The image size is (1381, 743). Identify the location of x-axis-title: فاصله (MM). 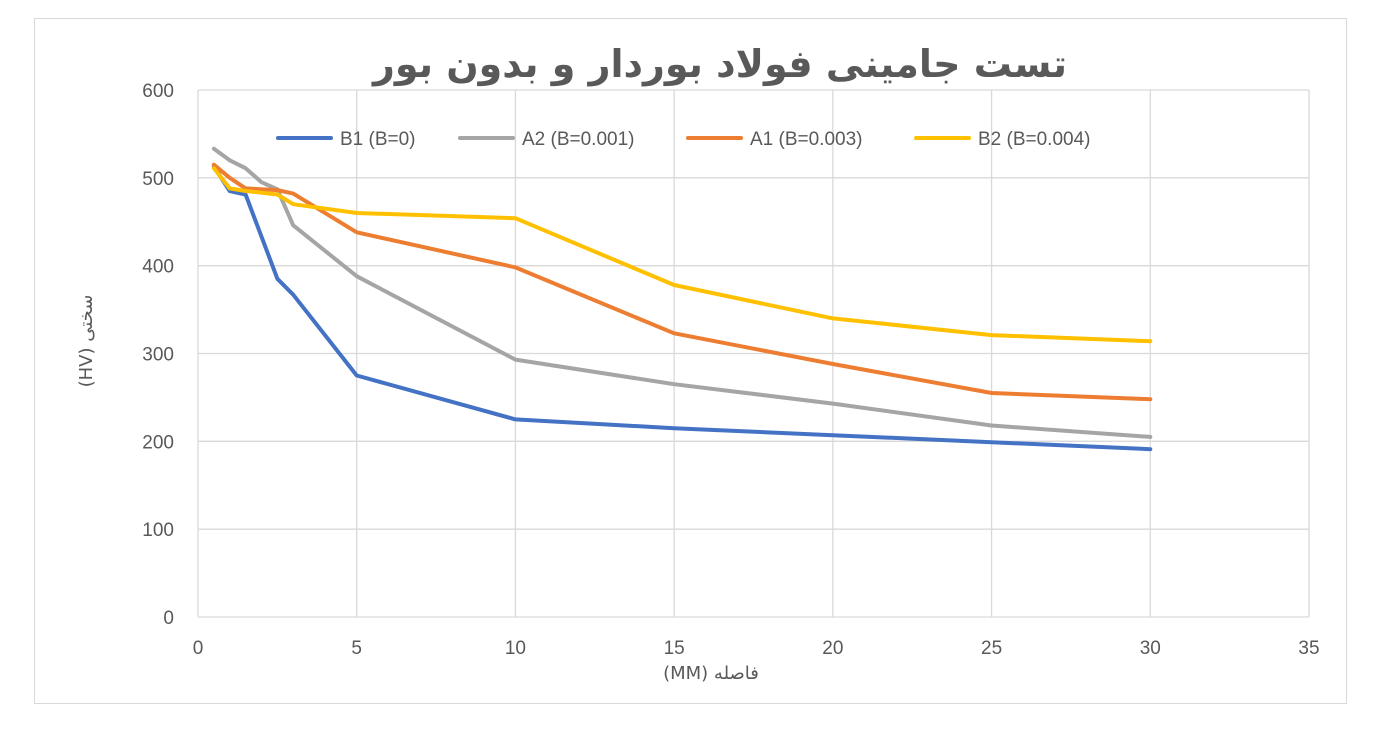
(711, 673).